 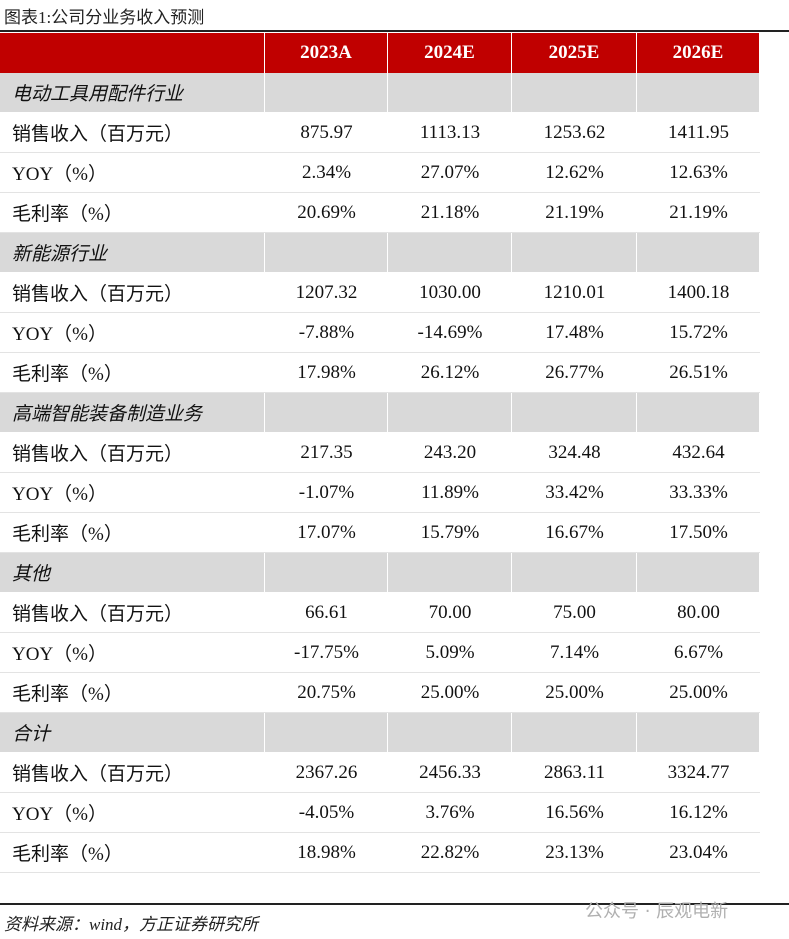 I want to click on data-row: 销售收入（百万元） 2367.26 2456.33 2863.11 3324.77, so click(x=380, y=773).